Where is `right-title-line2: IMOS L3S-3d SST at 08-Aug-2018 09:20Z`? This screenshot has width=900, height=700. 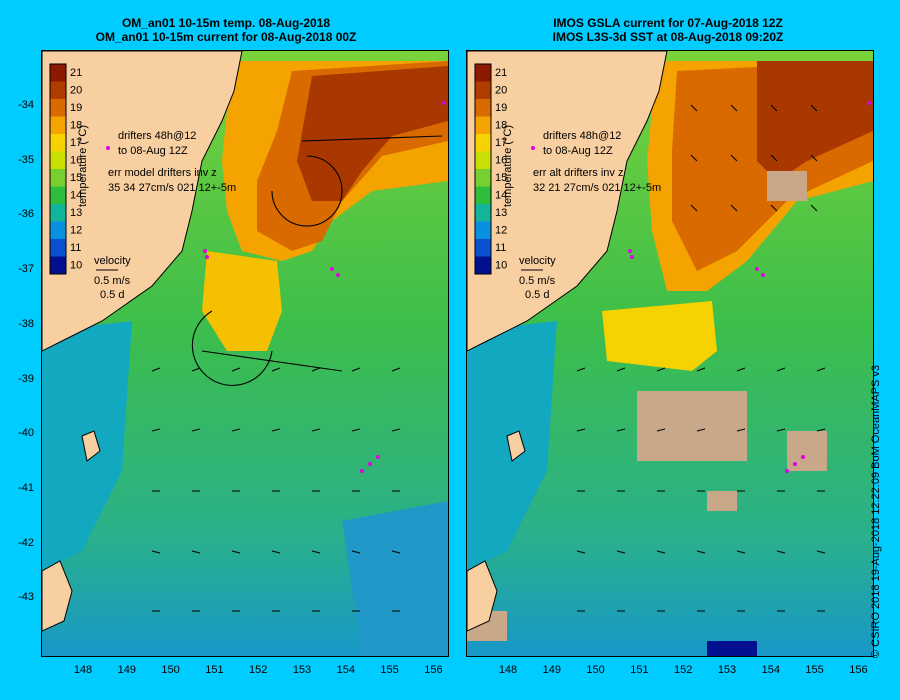 right-title-line2: IMOS L3S-3d SST at 08-Aug-2018 09:20Z is located at coordinates (668, 37).